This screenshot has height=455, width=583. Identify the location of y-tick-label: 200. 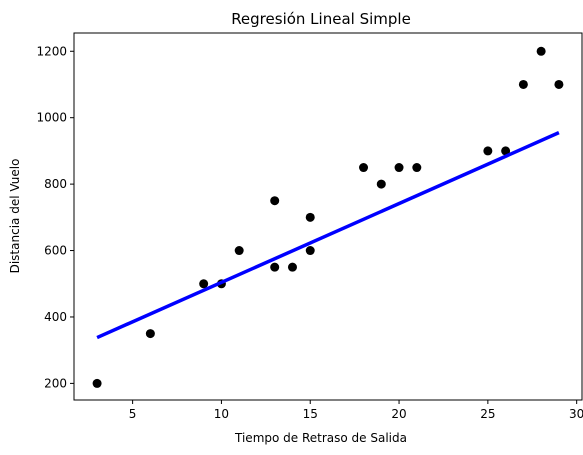
(55, 383).